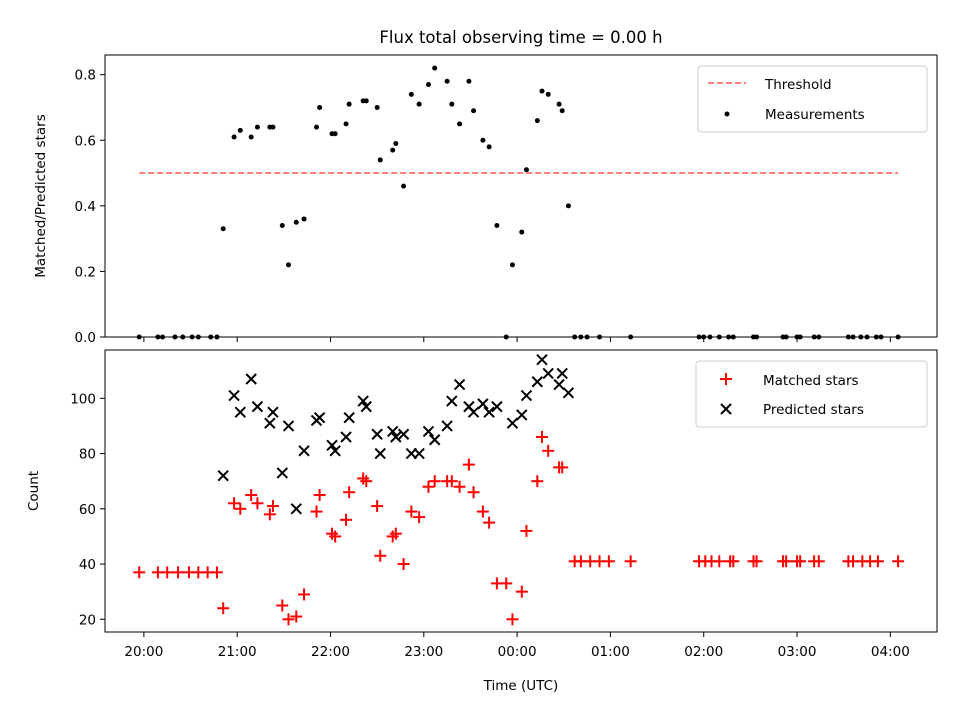 This screenshot has width=960, height=720. I want to click on legend-matched-swatch, so click(726, 379).